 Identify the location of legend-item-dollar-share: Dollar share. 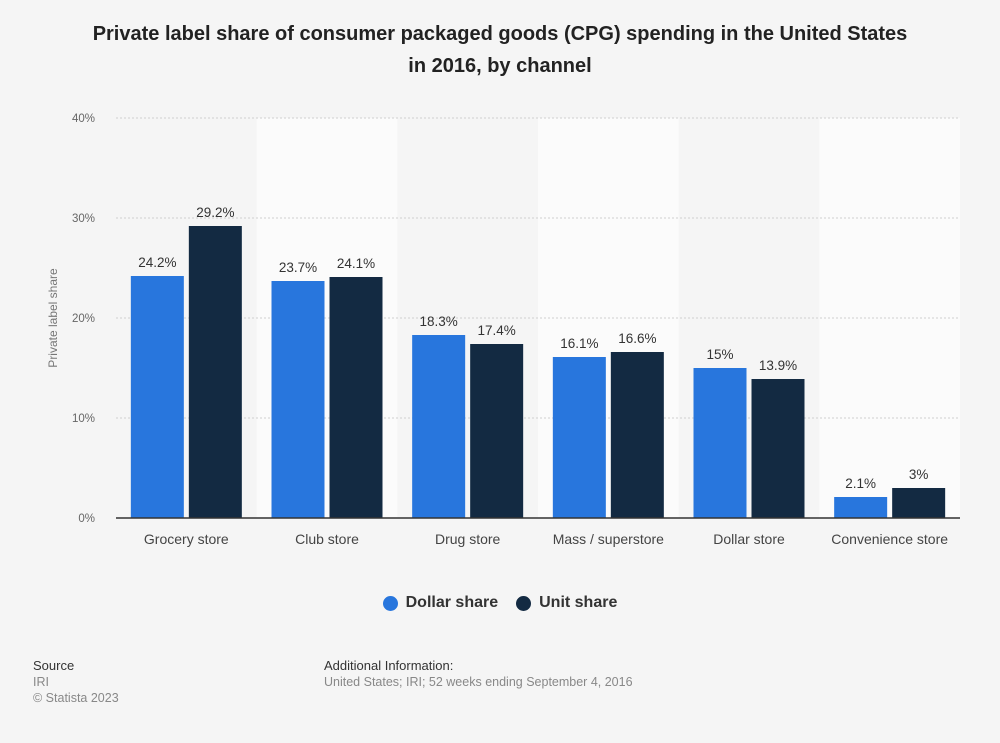
(440, 603).